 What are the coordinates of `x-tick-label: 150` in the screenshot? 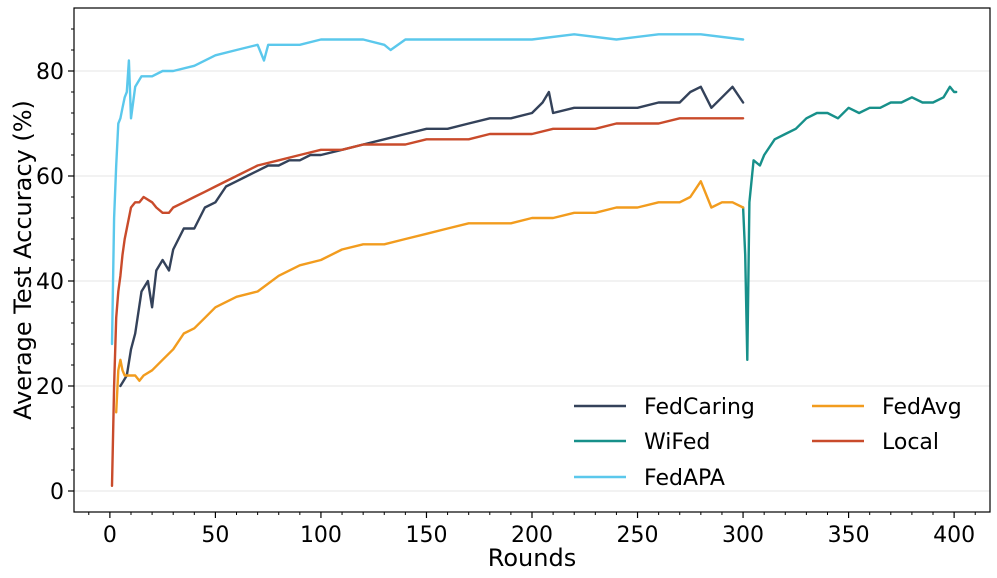 It's located at (426, 535).